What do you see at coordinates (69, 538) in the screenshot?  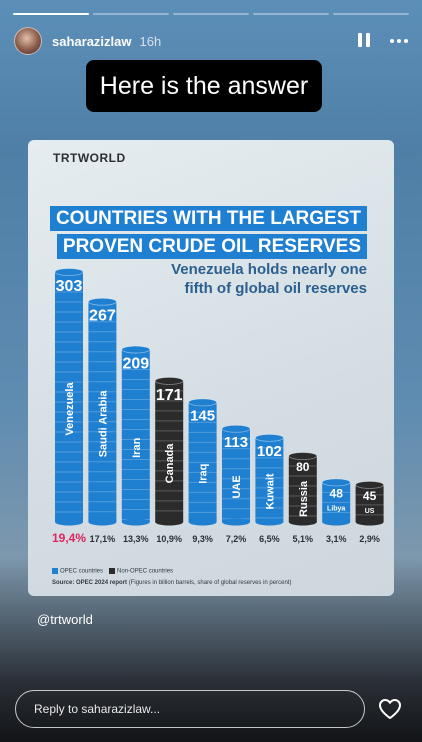 I see `bar-share-label: 19,4%` at bounding box center [69, 538].